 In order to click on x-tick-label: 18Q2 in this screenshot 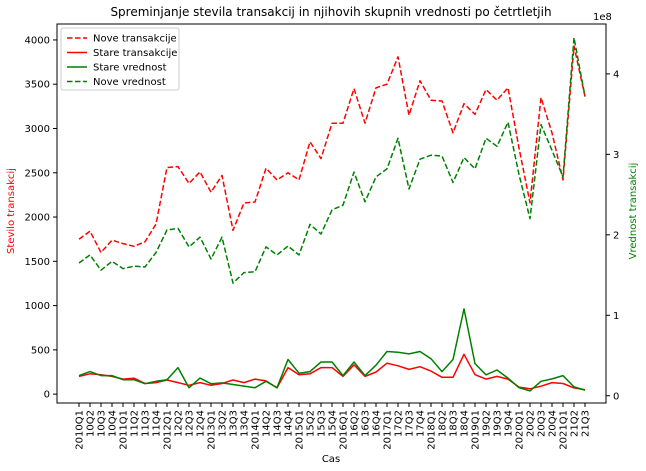, I will do `click(443, 423)`.